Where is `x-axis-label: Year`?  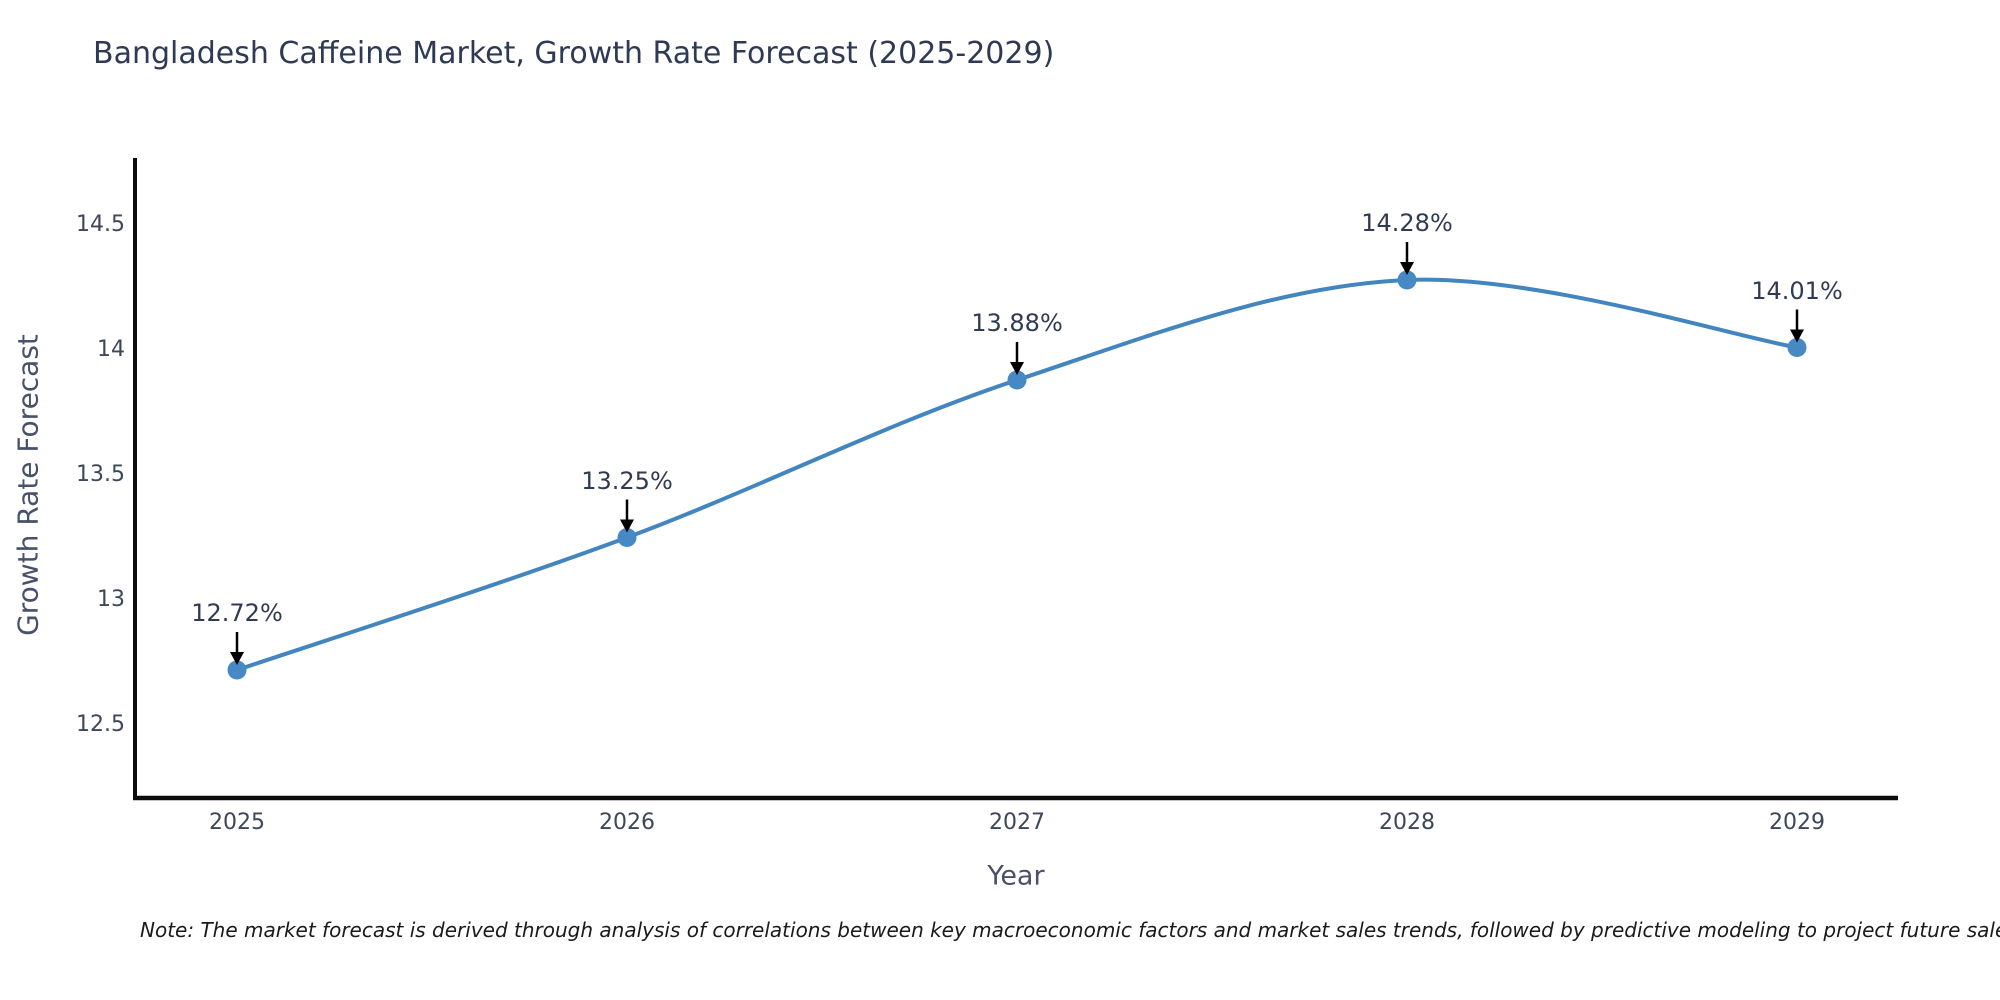
x-axis-label: Year is located at coordinates (1016, 876).